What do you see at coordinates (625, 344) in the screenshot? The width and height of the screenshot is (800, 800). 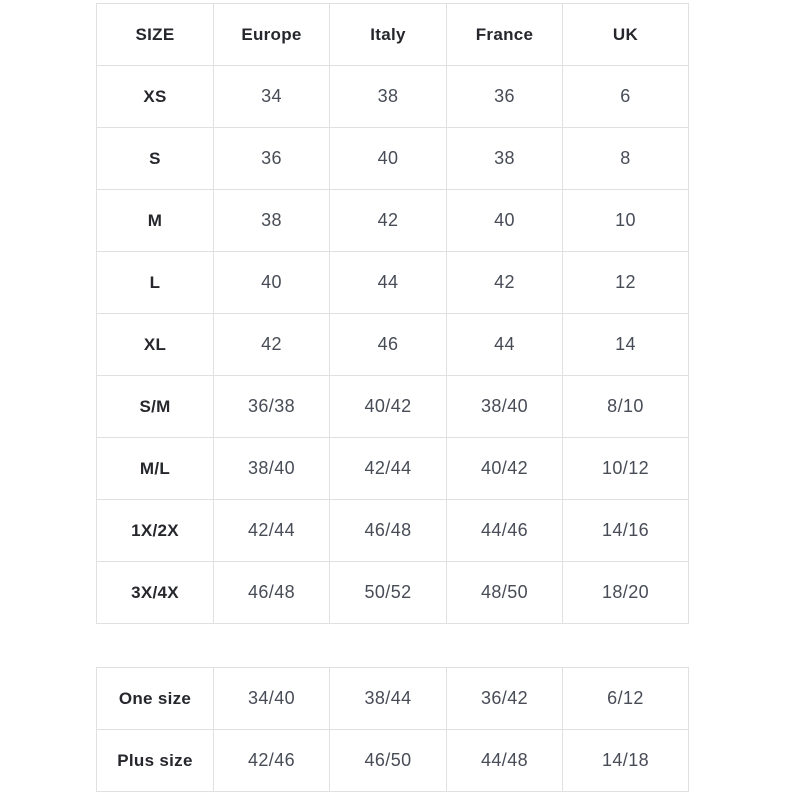 I see `cell-xl-uk: 14` at bounding box center [625, 344].